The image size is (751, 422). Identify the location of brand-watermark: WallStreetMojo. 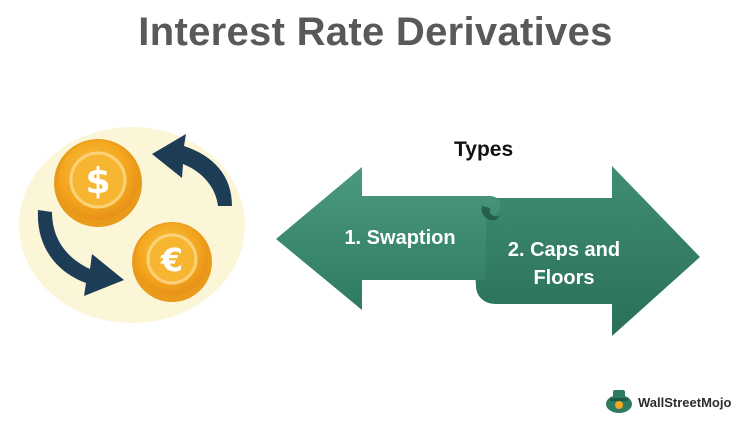
(667, 402).